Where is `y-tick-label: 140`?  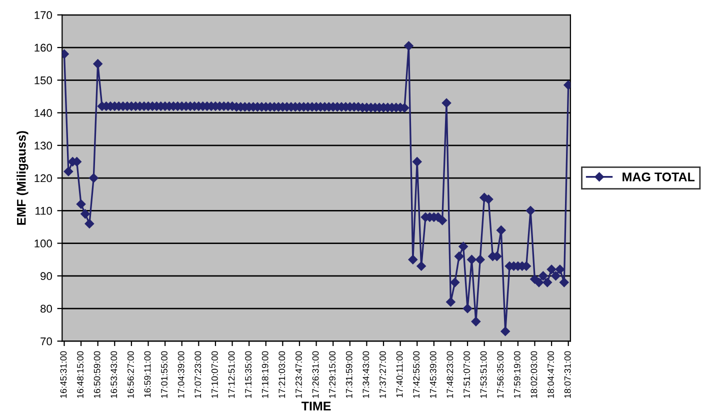 y-tick-label: 140 is located at coordinates (43, 113).